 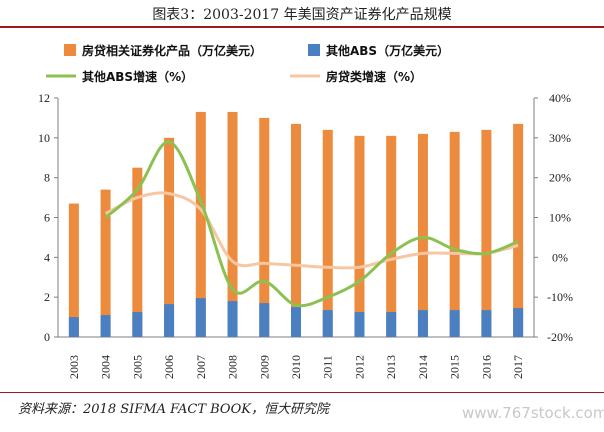 What do you see at coordinates (560, 138) in the screenshot?
I see `y-right-tick-label: 30%` at bounding box center [560, 138].